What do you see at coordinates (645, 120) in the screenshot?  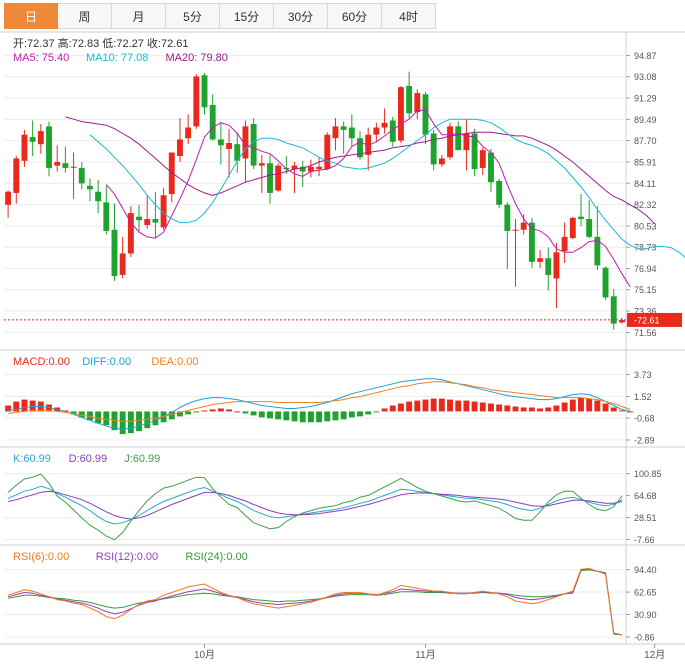 I see `price-tick-label-3: 89.49` at bounding box center [645, 120].